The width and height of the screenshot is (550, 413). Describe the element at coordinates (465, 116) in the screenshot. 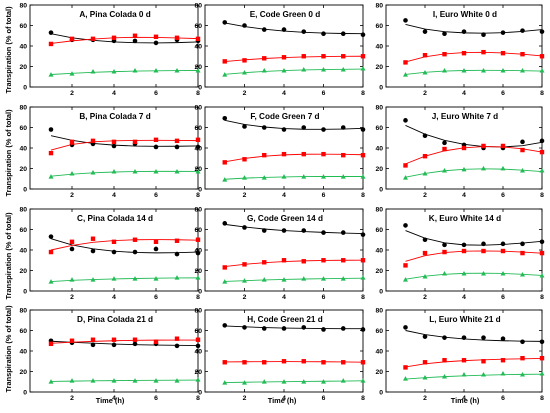

I see `panel-title: J, Euro White 7 d` at that location.